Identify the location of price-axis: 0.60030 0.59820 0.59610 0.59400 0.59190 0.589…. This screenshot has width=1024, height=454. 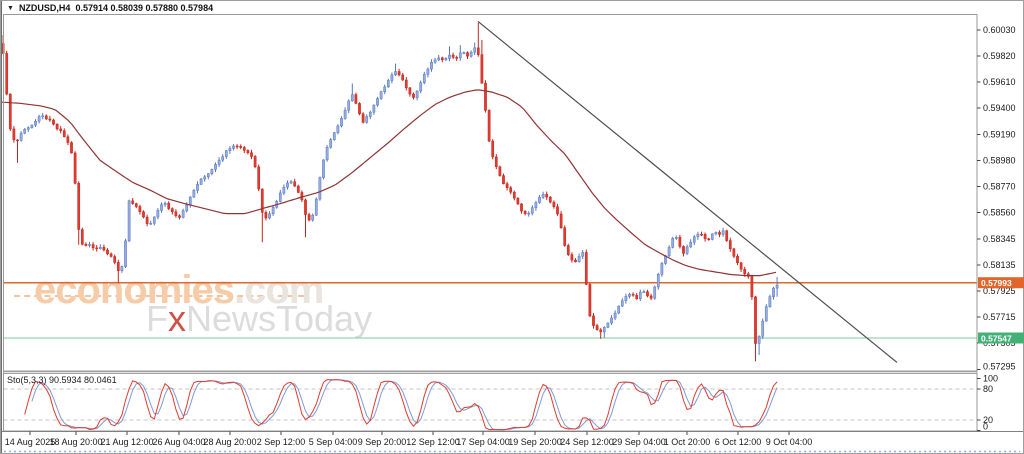
(1000, 198).